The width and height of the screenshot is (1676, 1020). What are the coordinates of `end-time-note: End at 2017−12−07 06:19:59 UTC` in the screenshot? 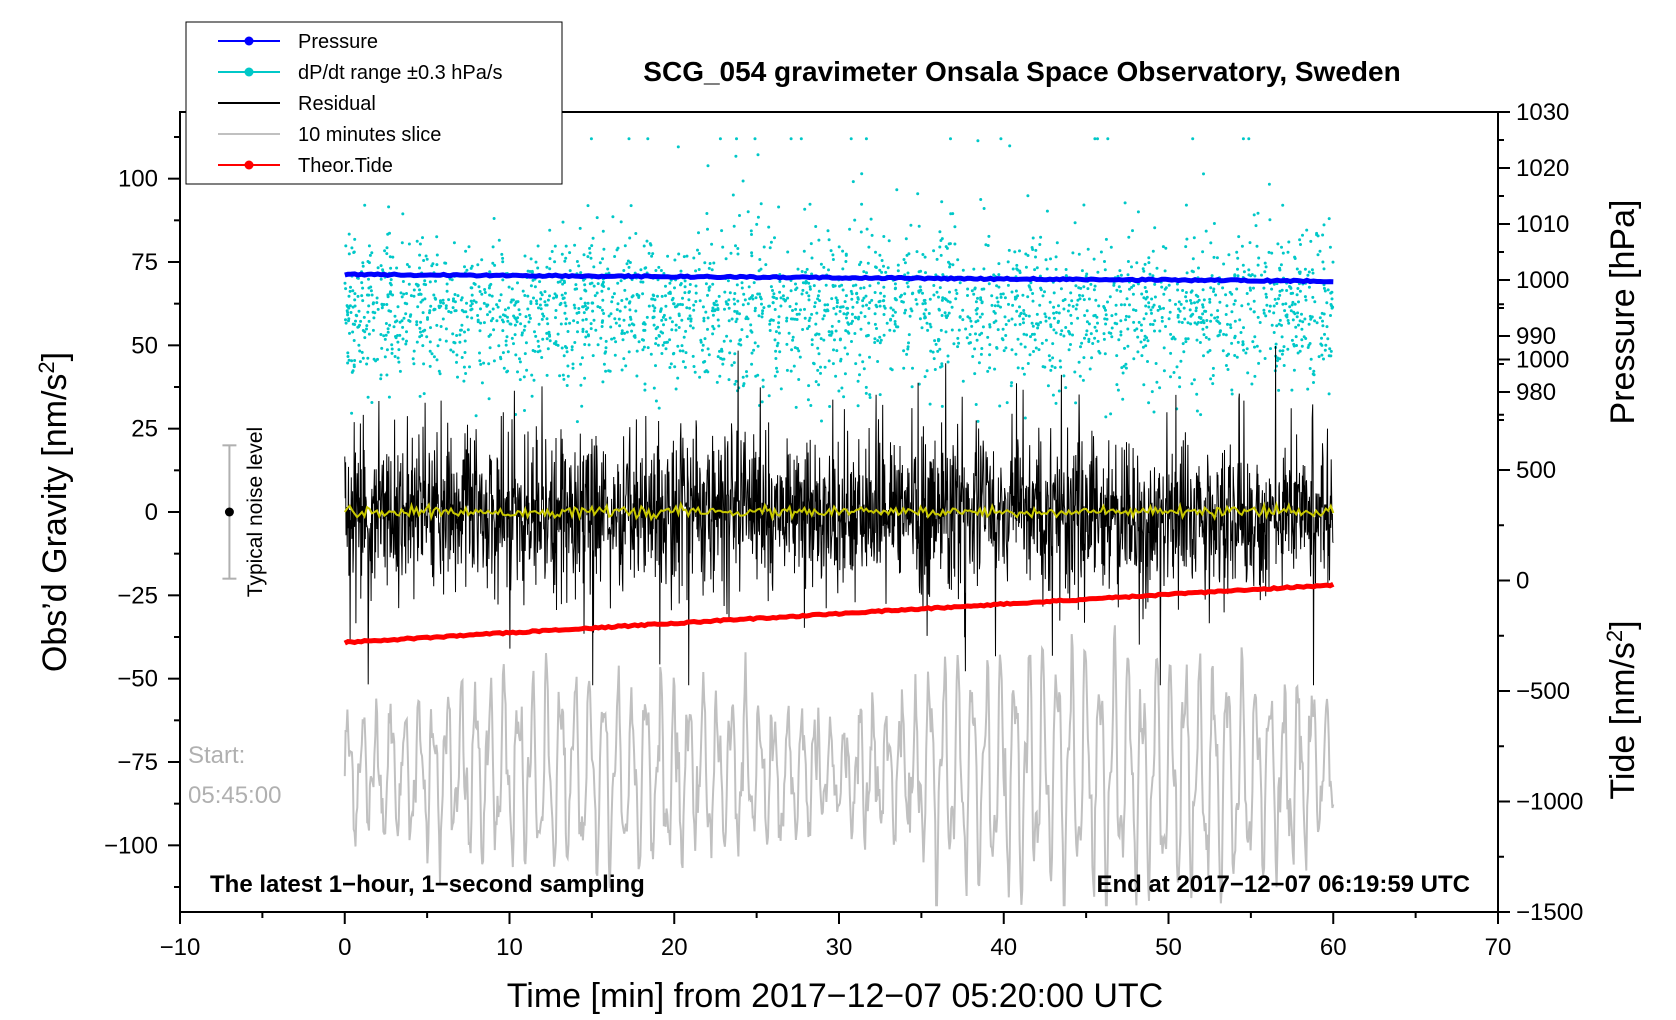 It's located at (1283, 884).